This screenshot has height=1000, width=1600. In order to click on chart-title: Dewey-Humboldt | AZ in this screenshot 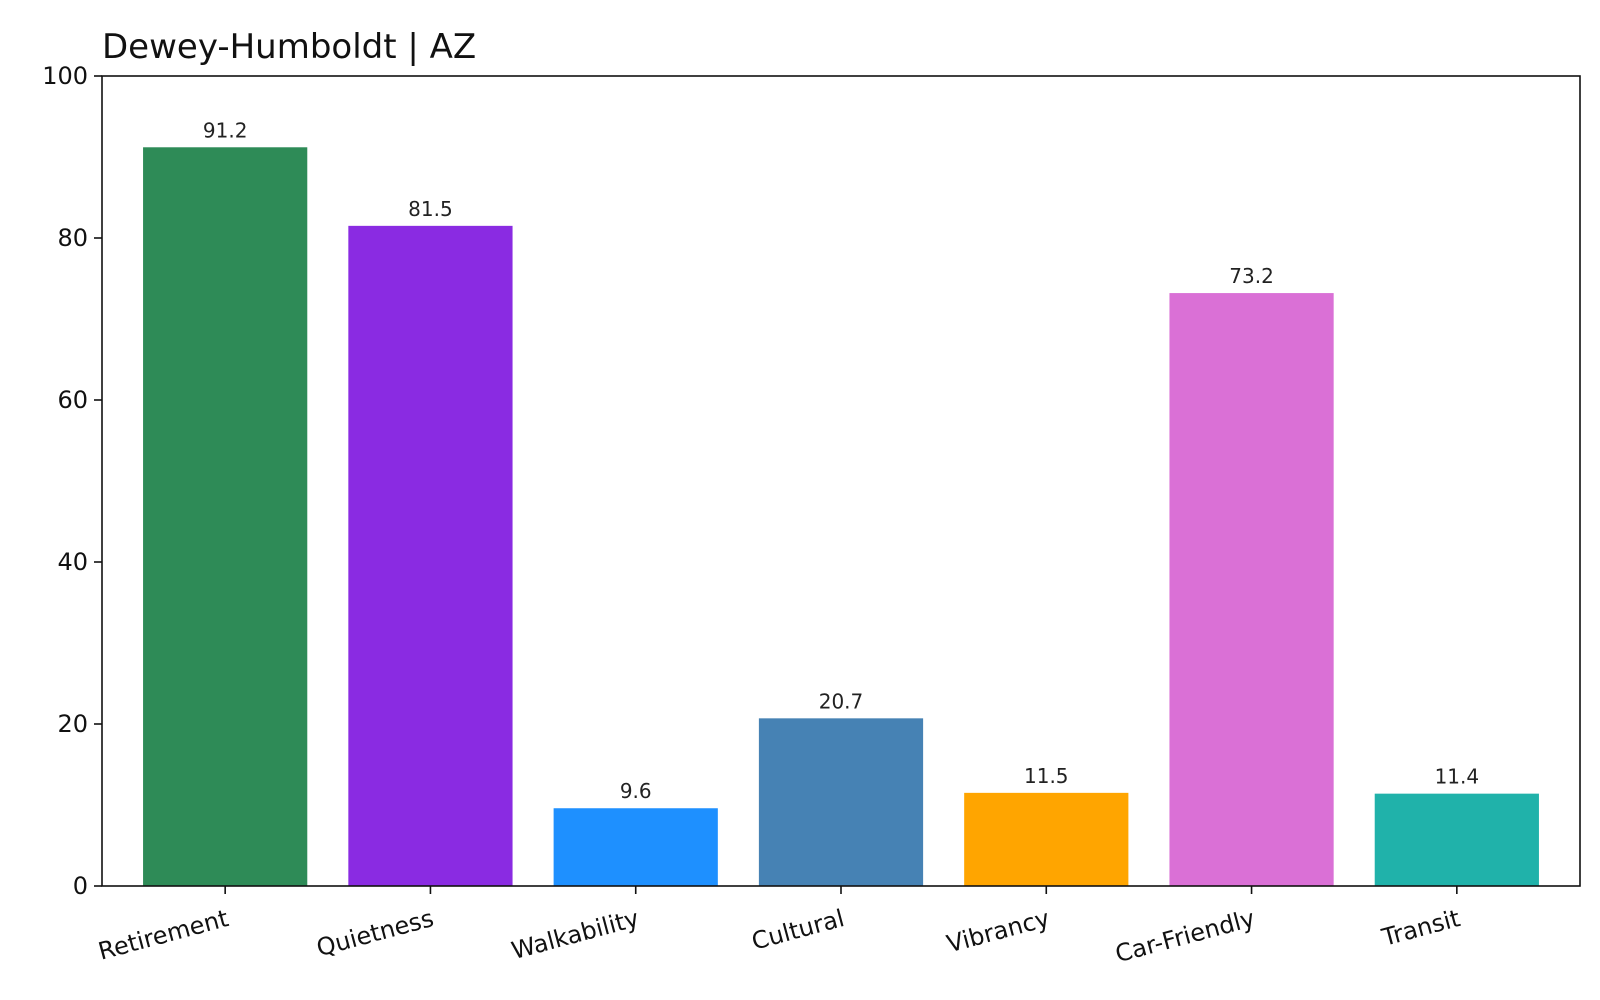, I will do `click(289, 47)`.